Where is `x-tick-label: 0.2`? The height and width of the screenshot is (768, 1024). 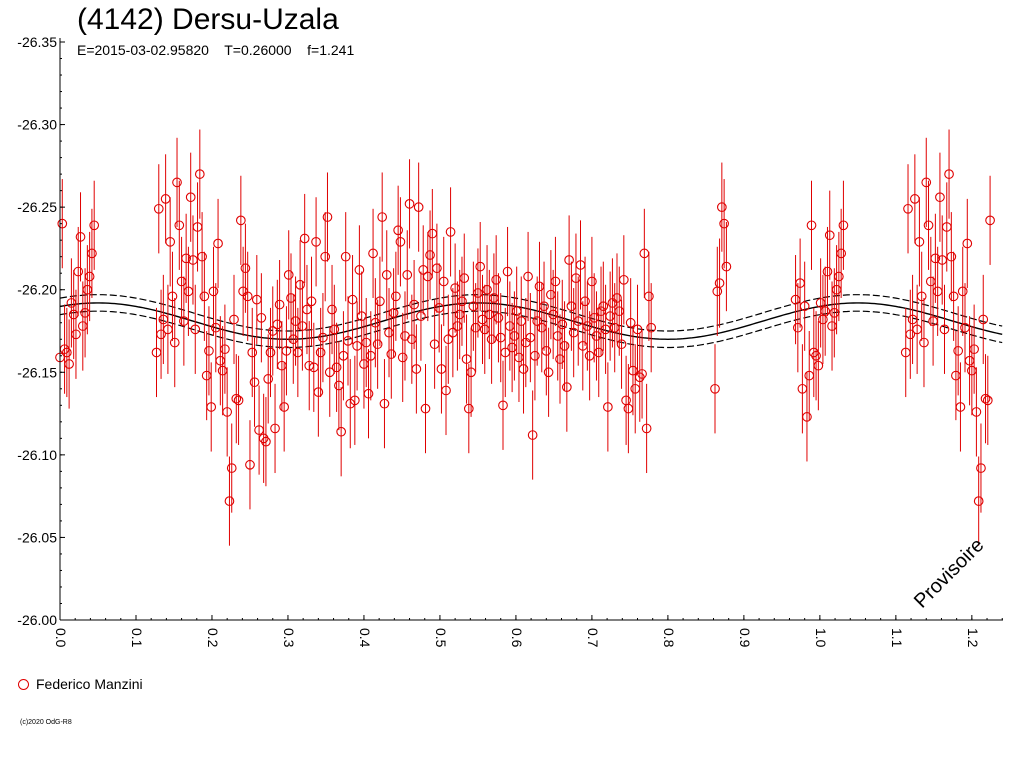 x-tick-label: 0.2 is located at coordinates (213, 638).